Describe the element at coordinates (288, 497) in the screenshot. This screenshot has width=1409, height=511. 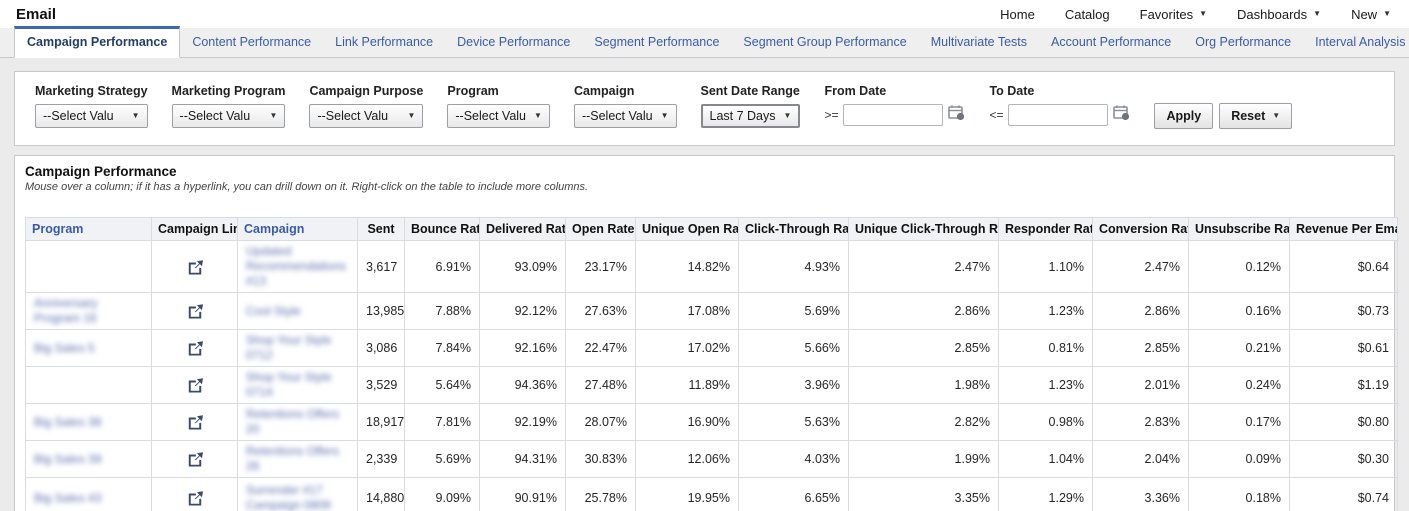
I see `campaign-link: Surrender #17 Campaign 0809` at that location.